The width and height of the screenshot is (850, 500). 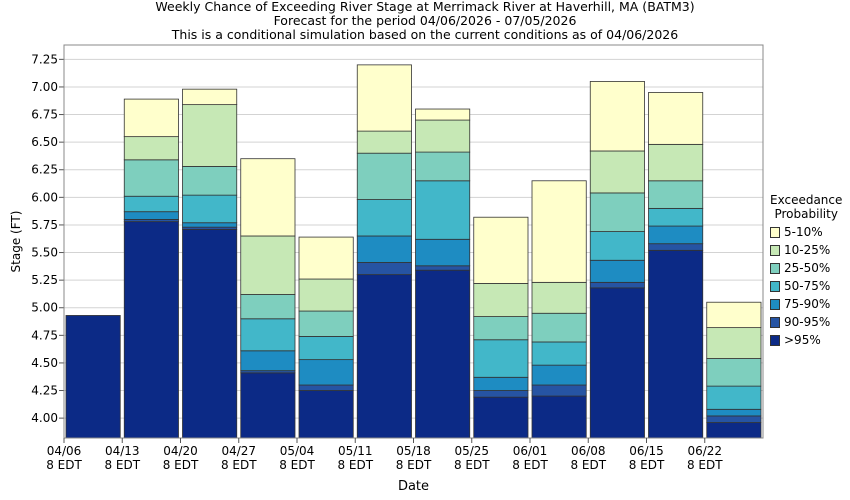 I want to click on y-axis-title: Stage (FT), so click(x=16, y=242).